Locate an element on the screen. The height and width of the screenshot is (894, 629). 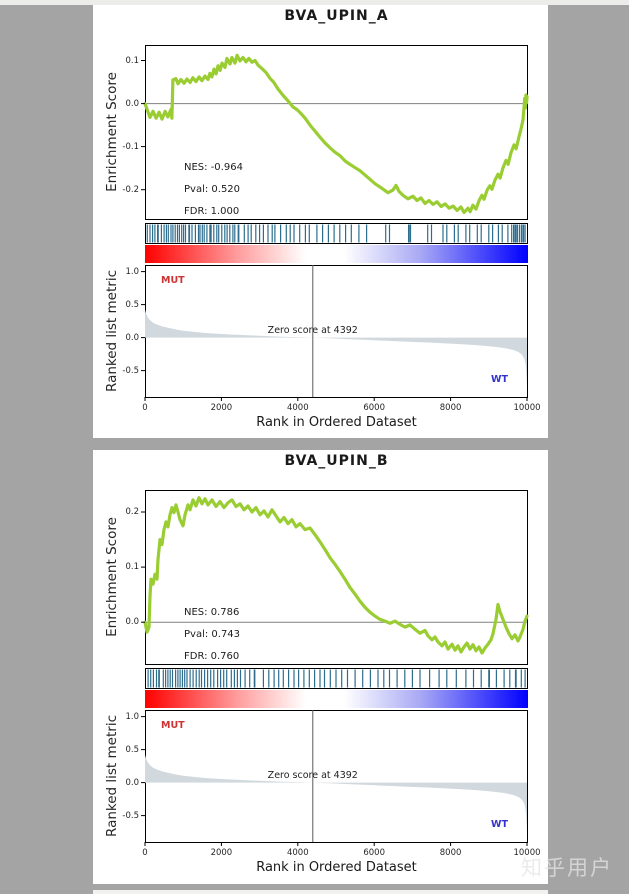
pval-value: Pval: 0.743 is located at coordinates (212, 634).